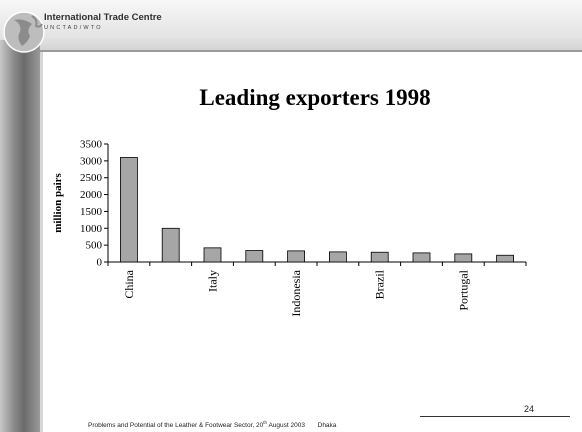  I want to click on page-number: 24, so click(529, 409).